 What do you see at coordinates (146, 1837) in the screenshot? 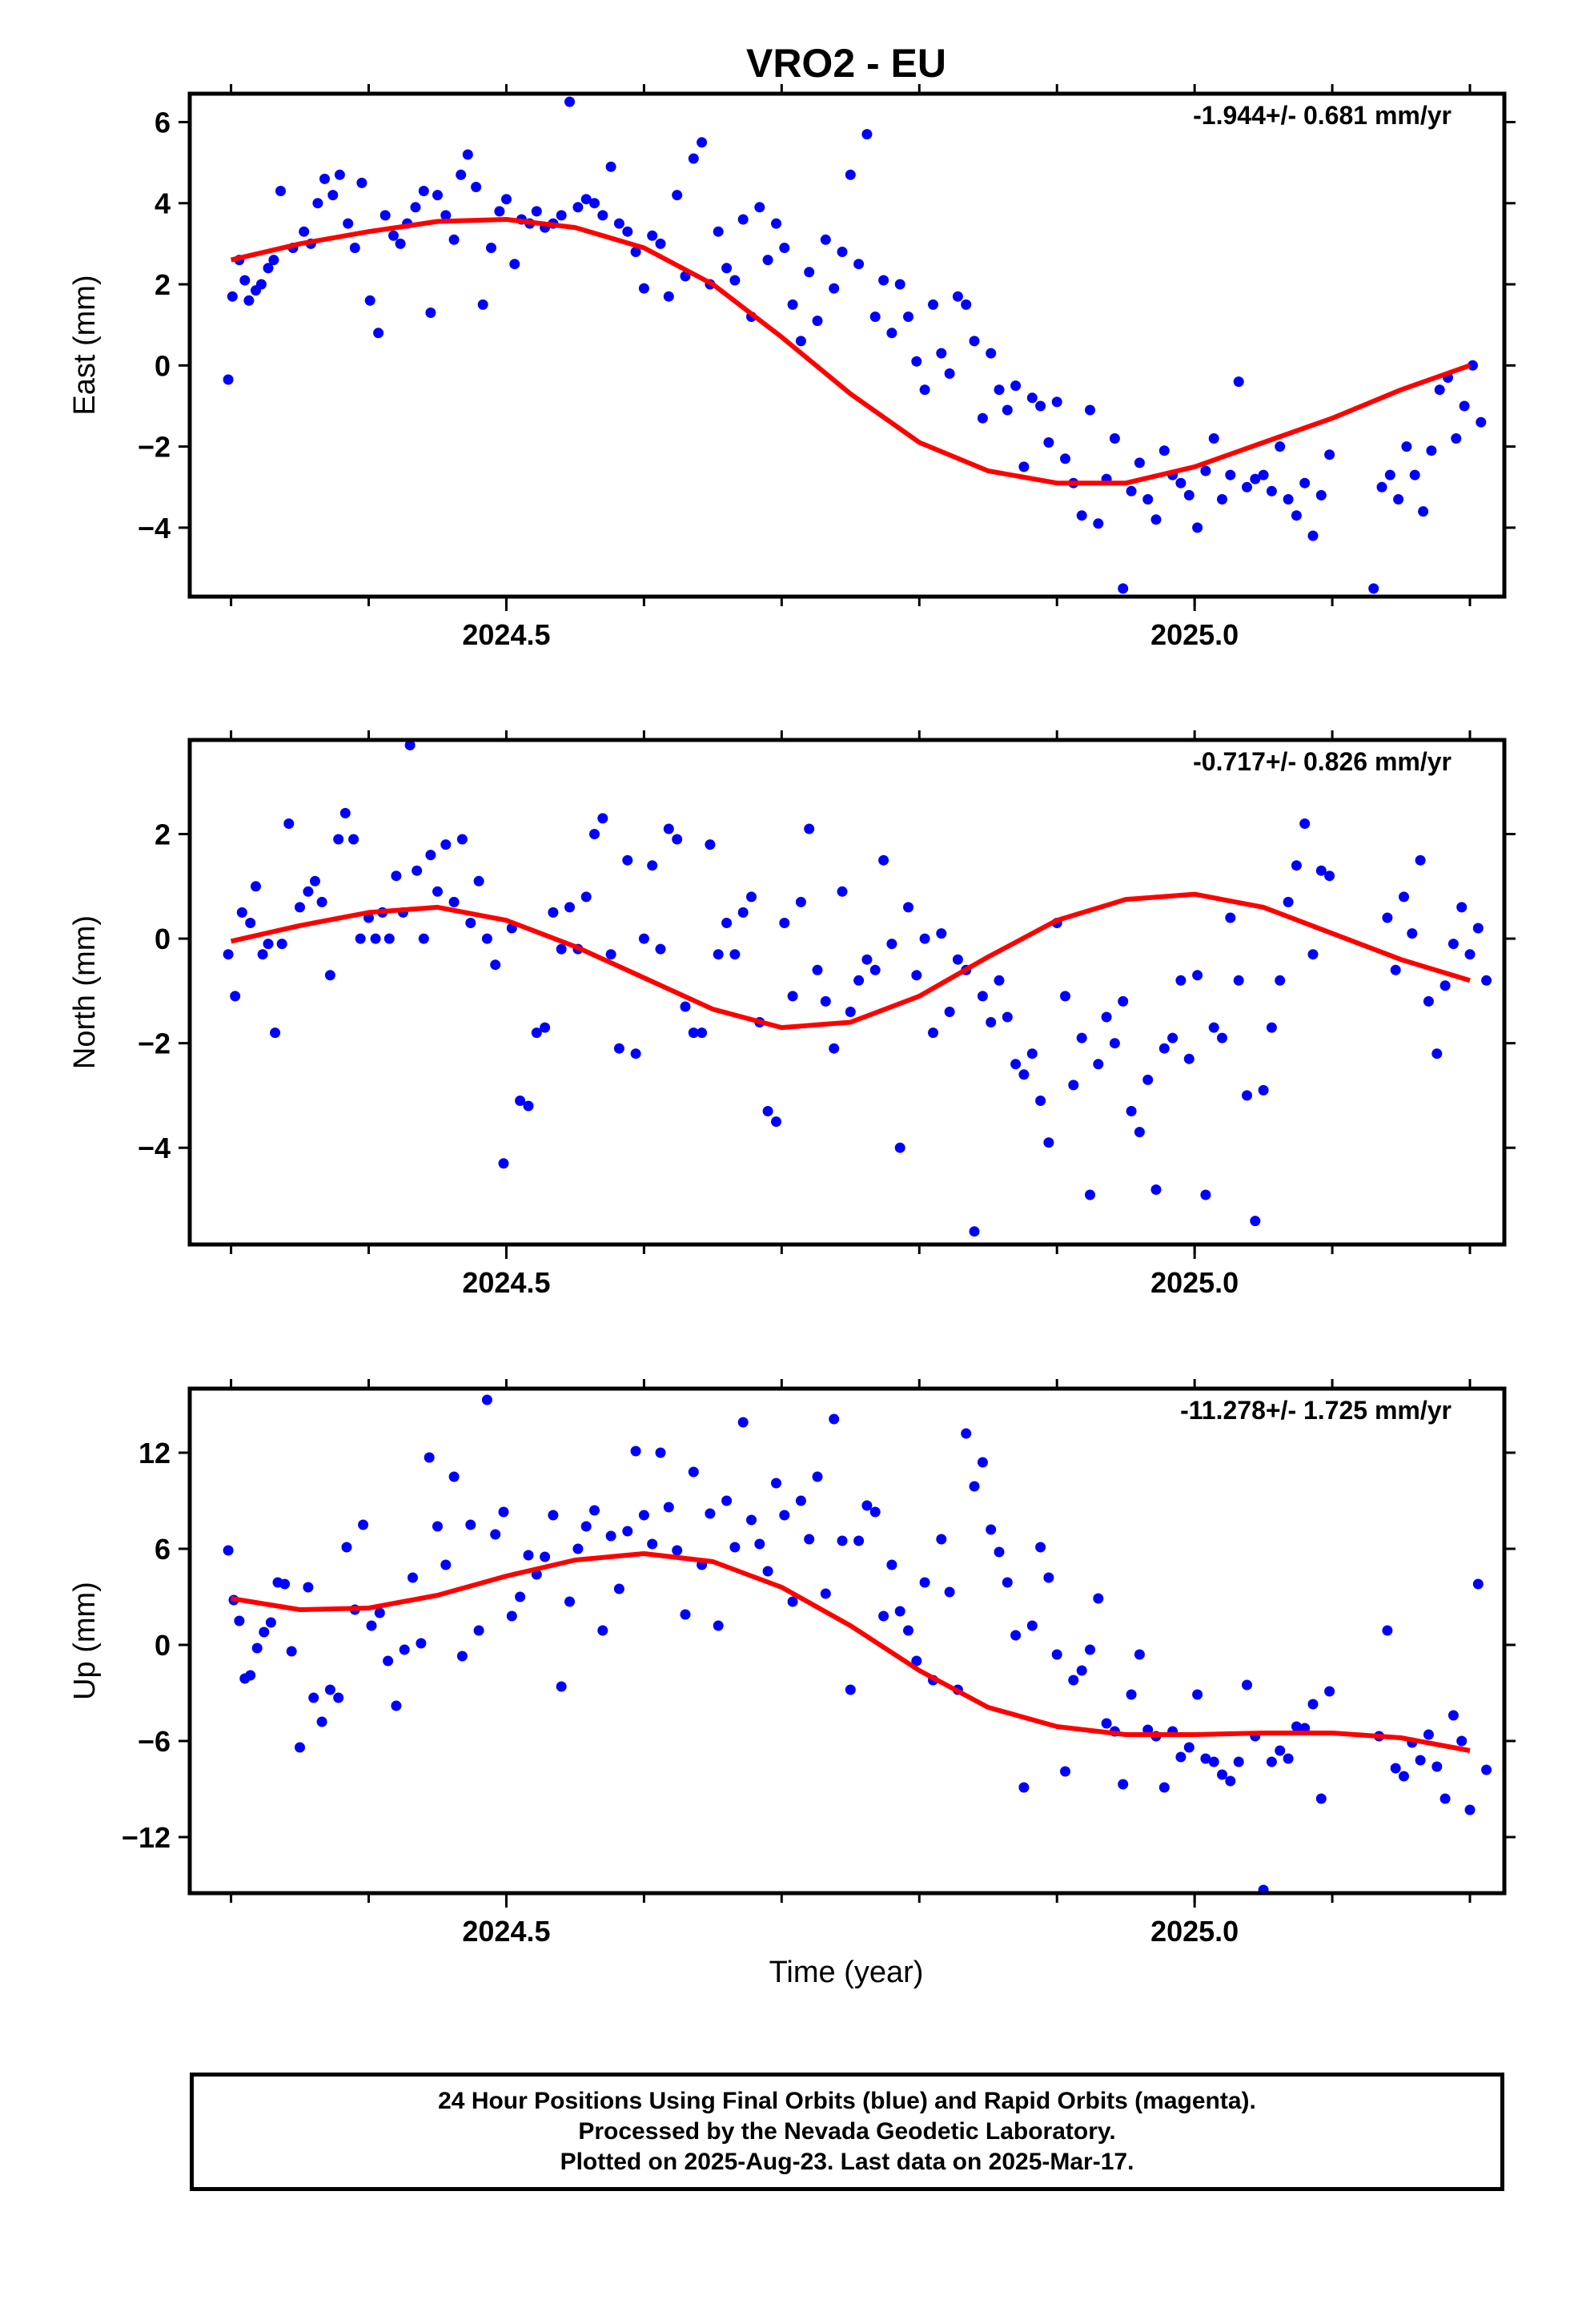
I see `up-ytick-label: −12` at bounding box center [146, 1837].